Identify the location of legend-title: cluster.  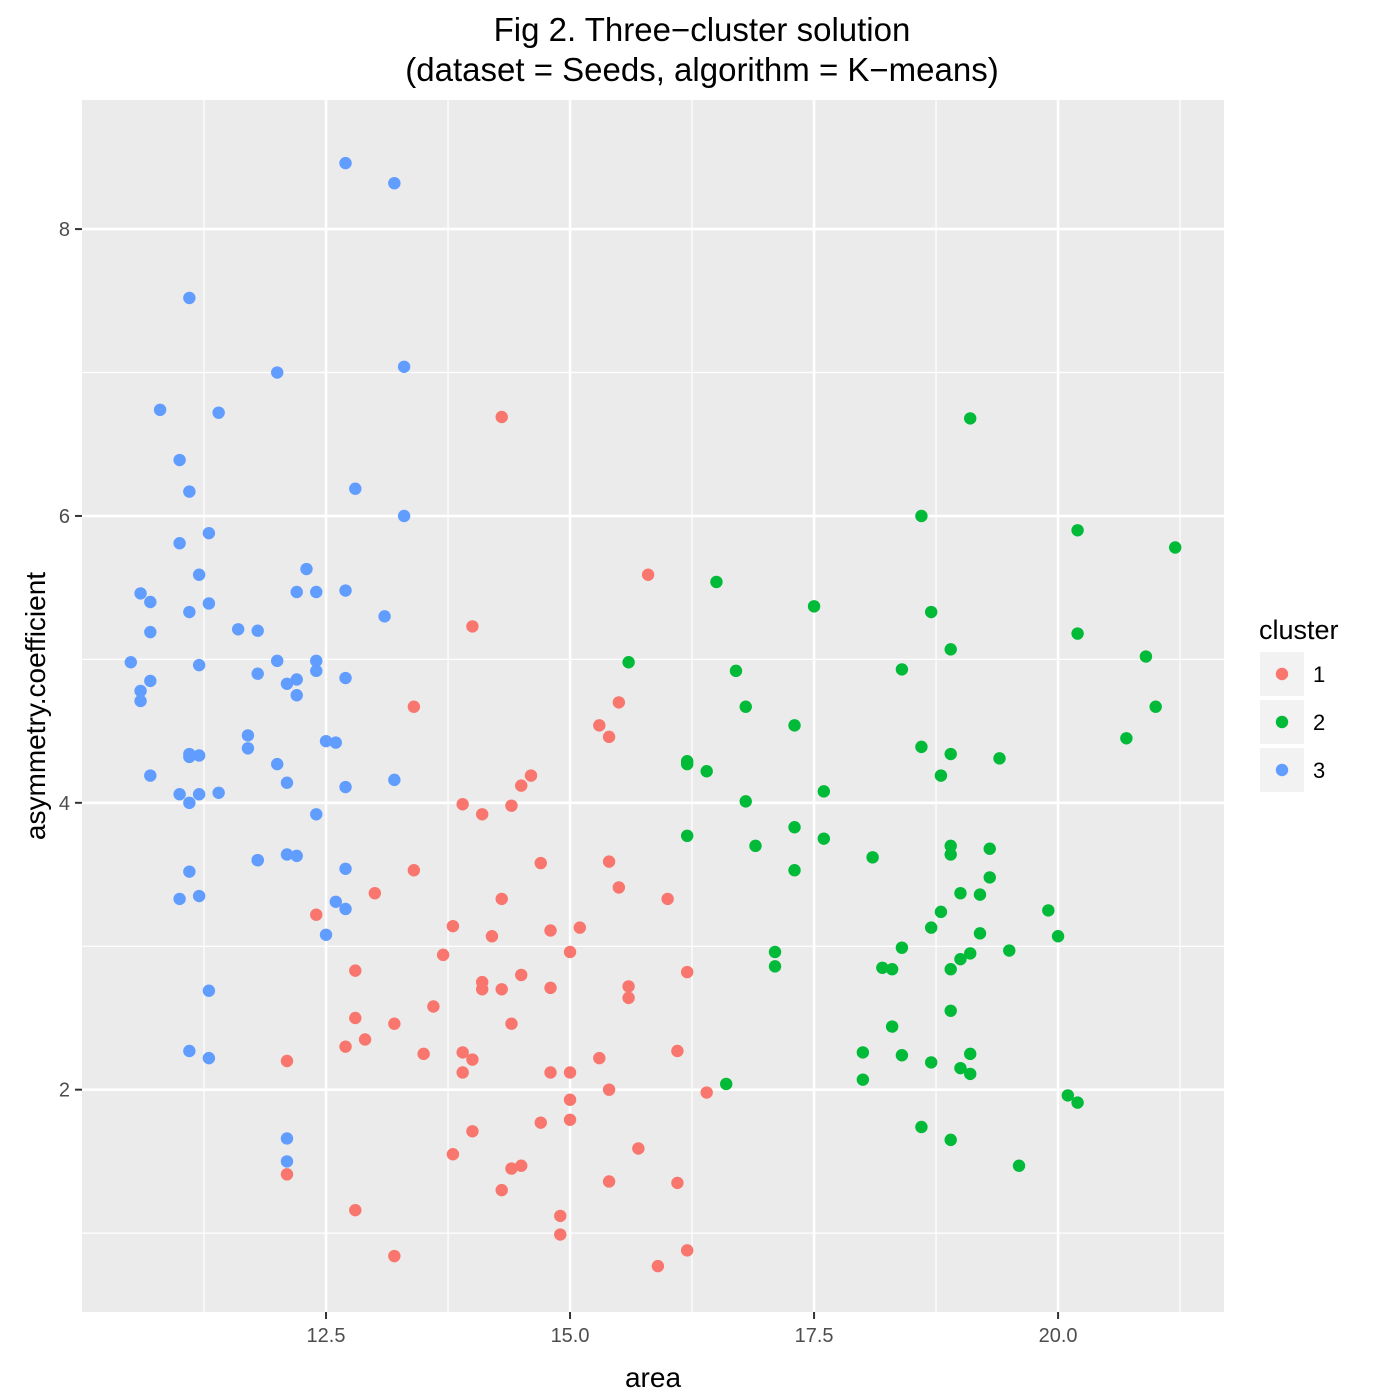
(1299, 630).